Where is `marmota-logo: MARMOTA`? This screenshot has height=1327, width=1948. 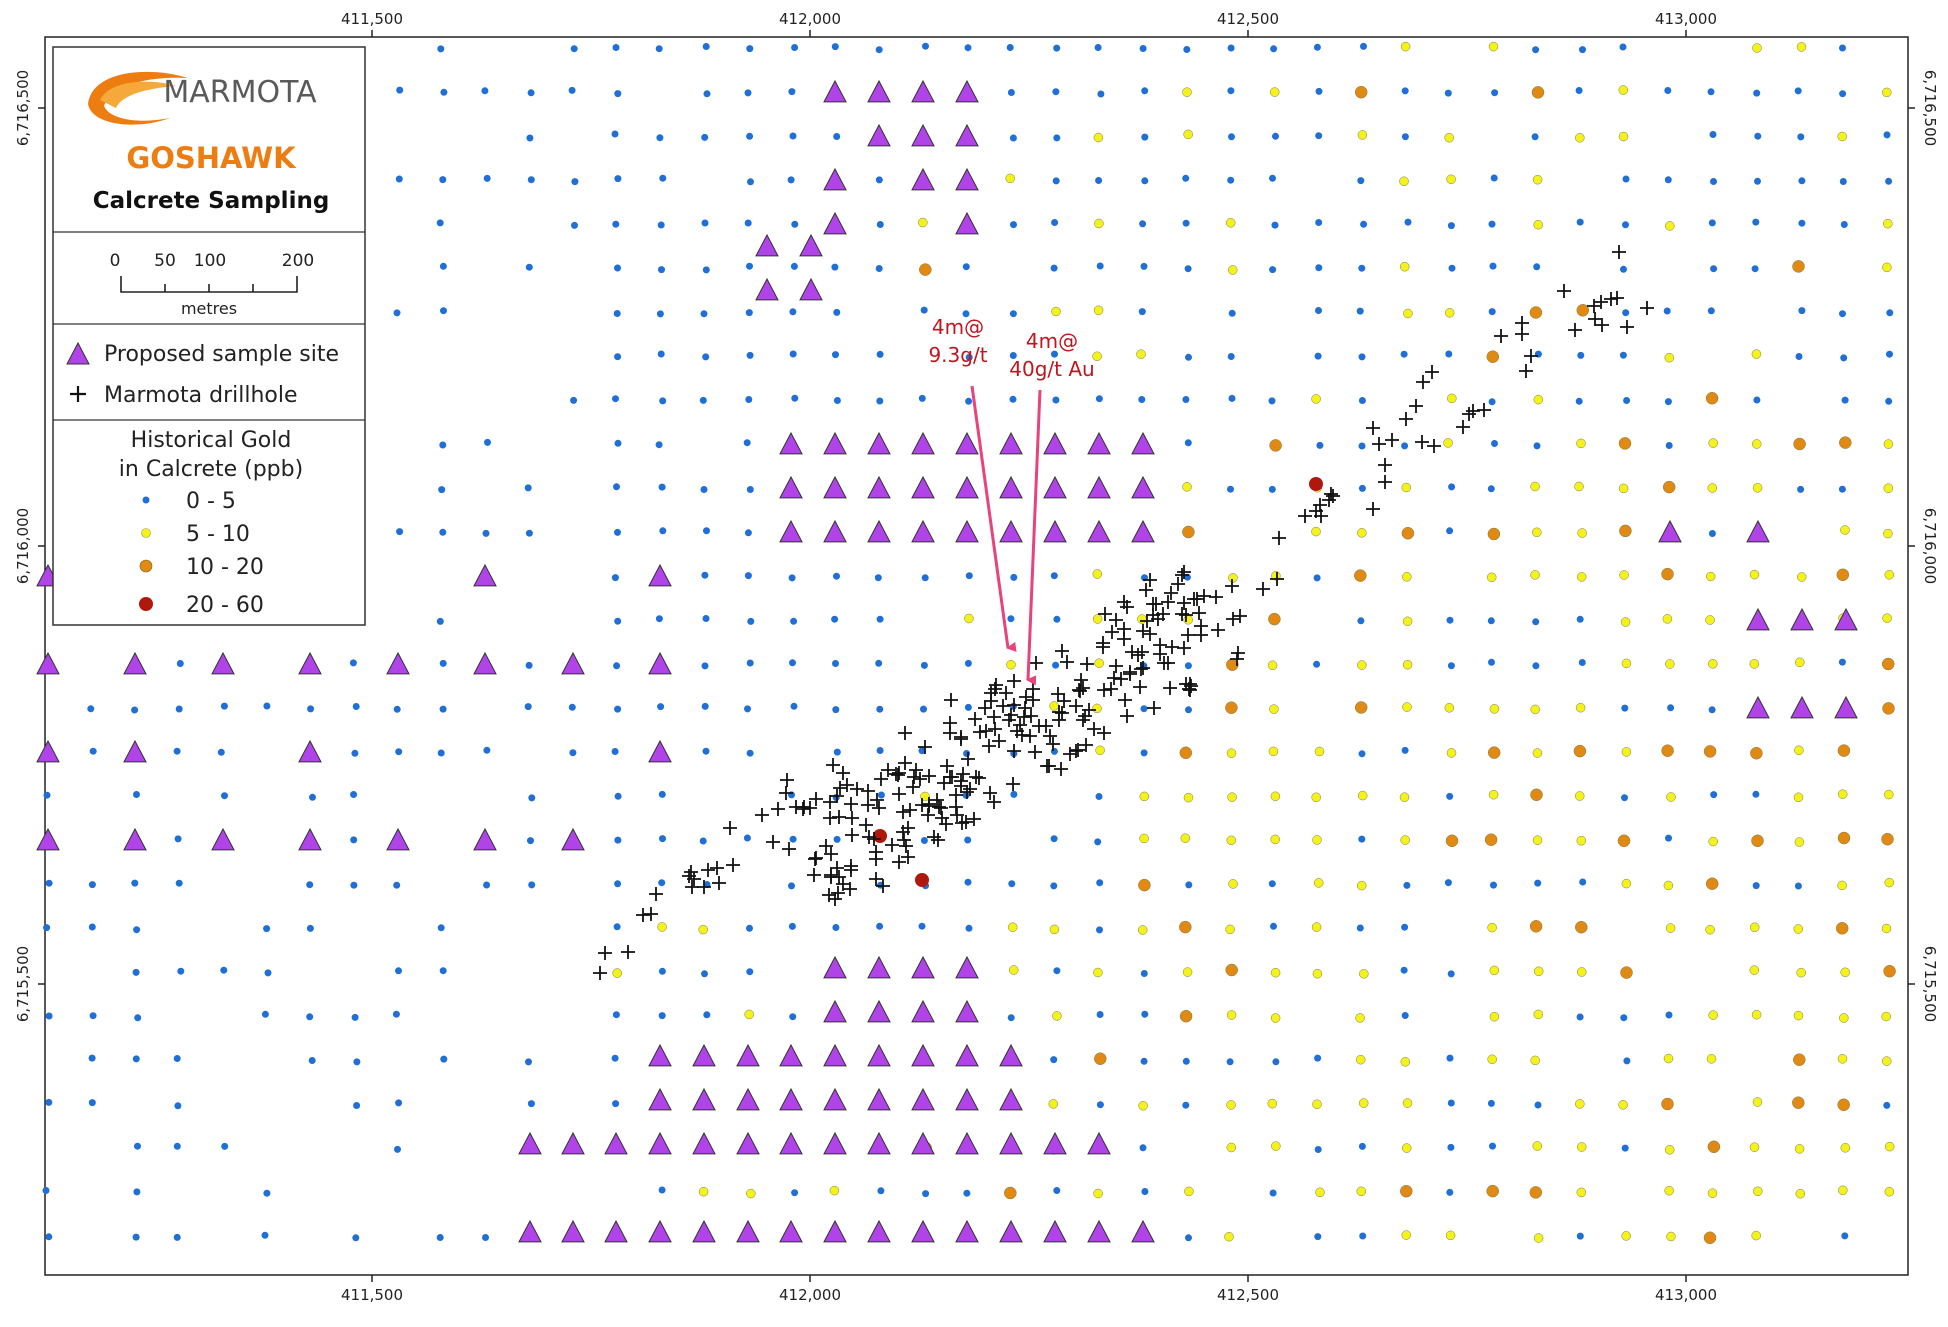
marmota-logo: MARMOTA is located at coordinates (202, 98).